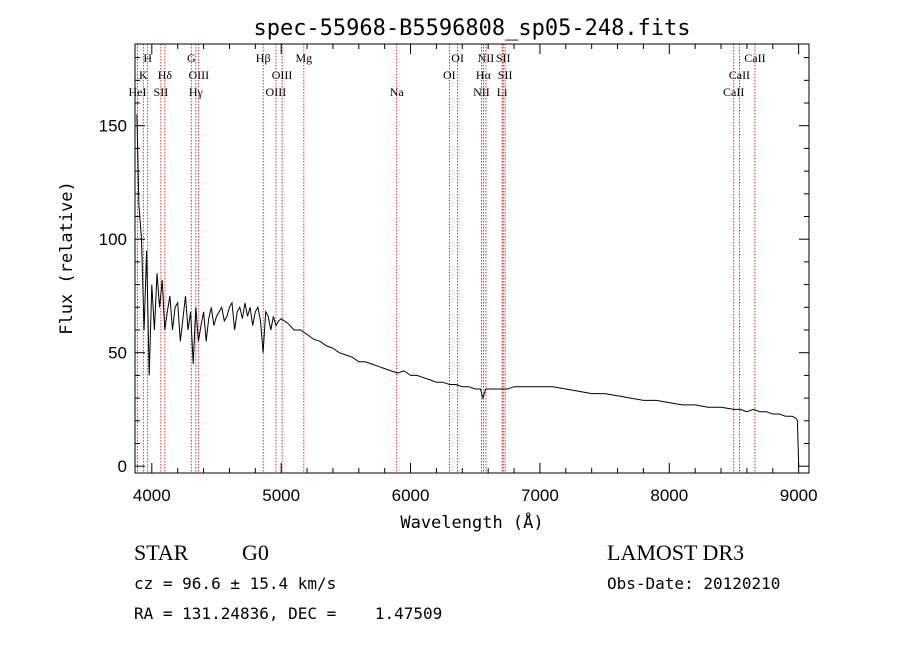  I want to click on x-axis-label: Wavelength (Å), so click(471, 522).